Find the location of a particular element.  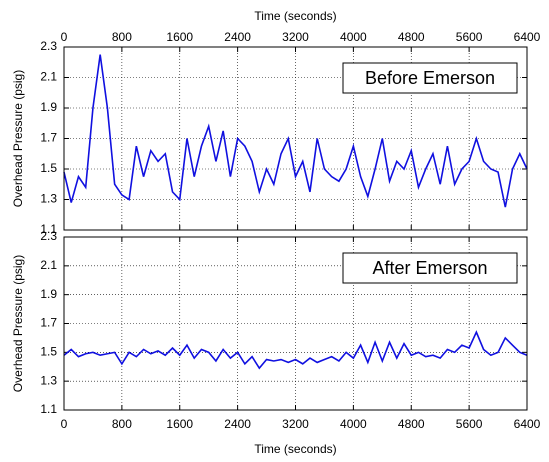

annotation: After Emerson is located at coordinates (429, 268).